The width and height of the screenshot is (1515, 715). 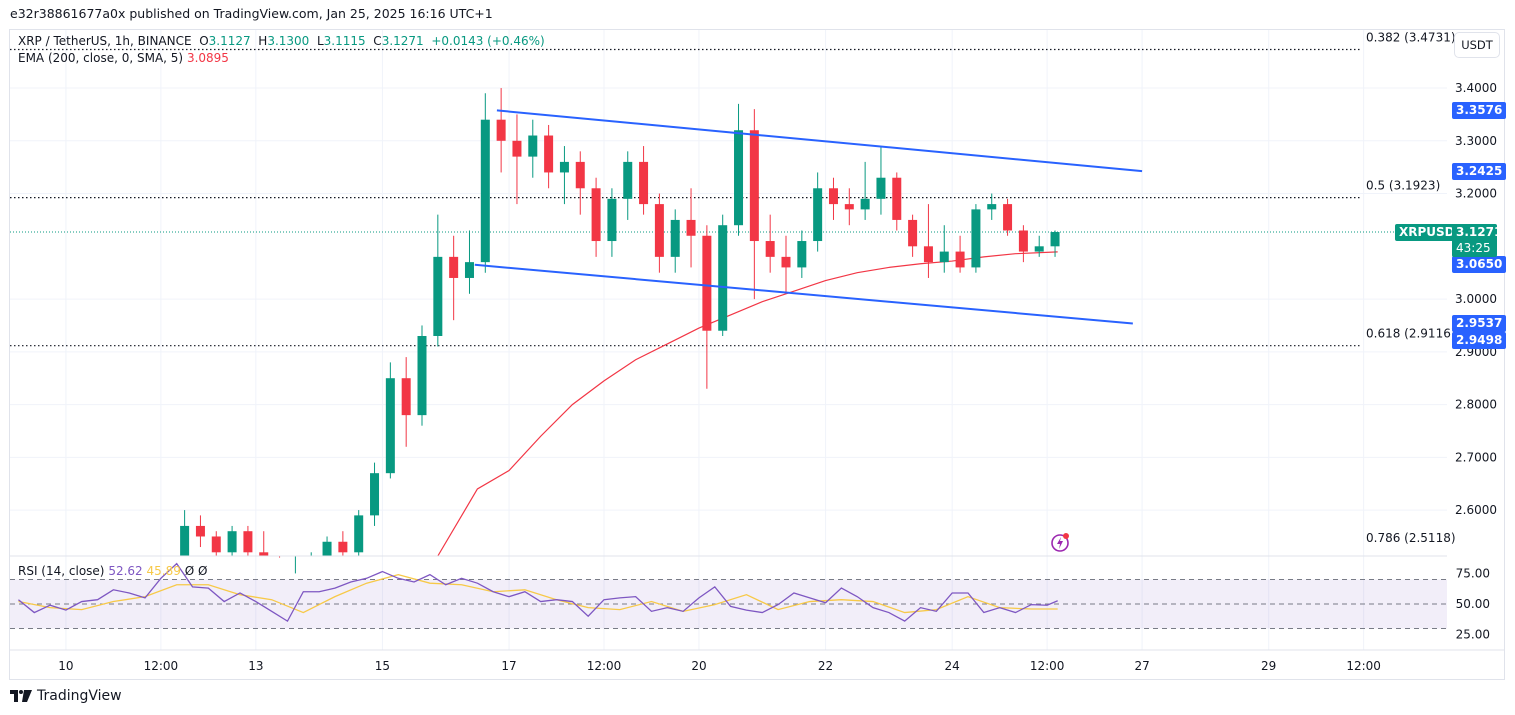 I want to click on close-value: 3.1271, so click(x=402, y=41).